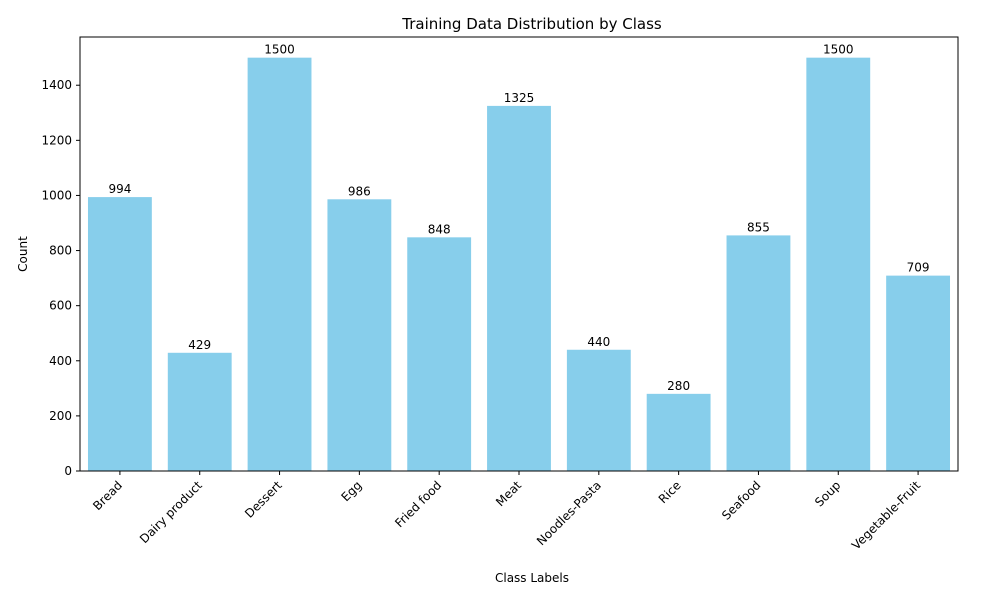 This screenshot has height=600, width=1000. Describe the element at coordinates (439, 229) in the screenshot. I see `data-label: 848` at that location.